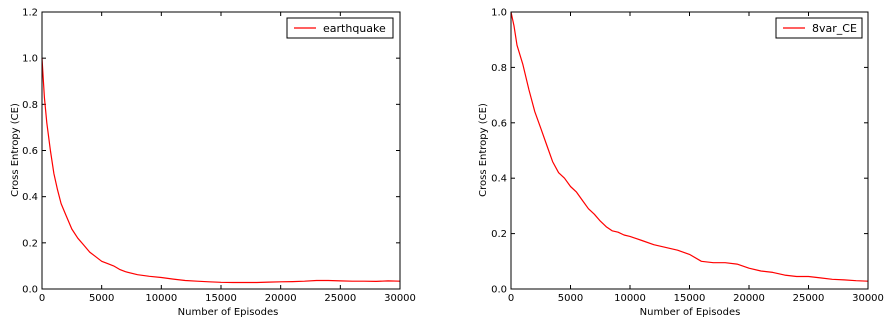 This screenshot has width=888, height=323. I want to click on legend-label-earthquake: earthquake, so click(354, 28).